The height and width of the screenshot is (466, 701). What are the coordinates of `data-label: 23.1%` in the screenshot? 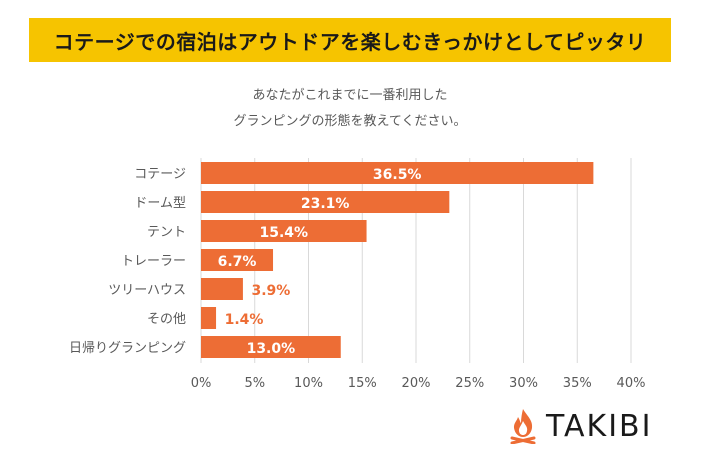 It's located at (325, 204).